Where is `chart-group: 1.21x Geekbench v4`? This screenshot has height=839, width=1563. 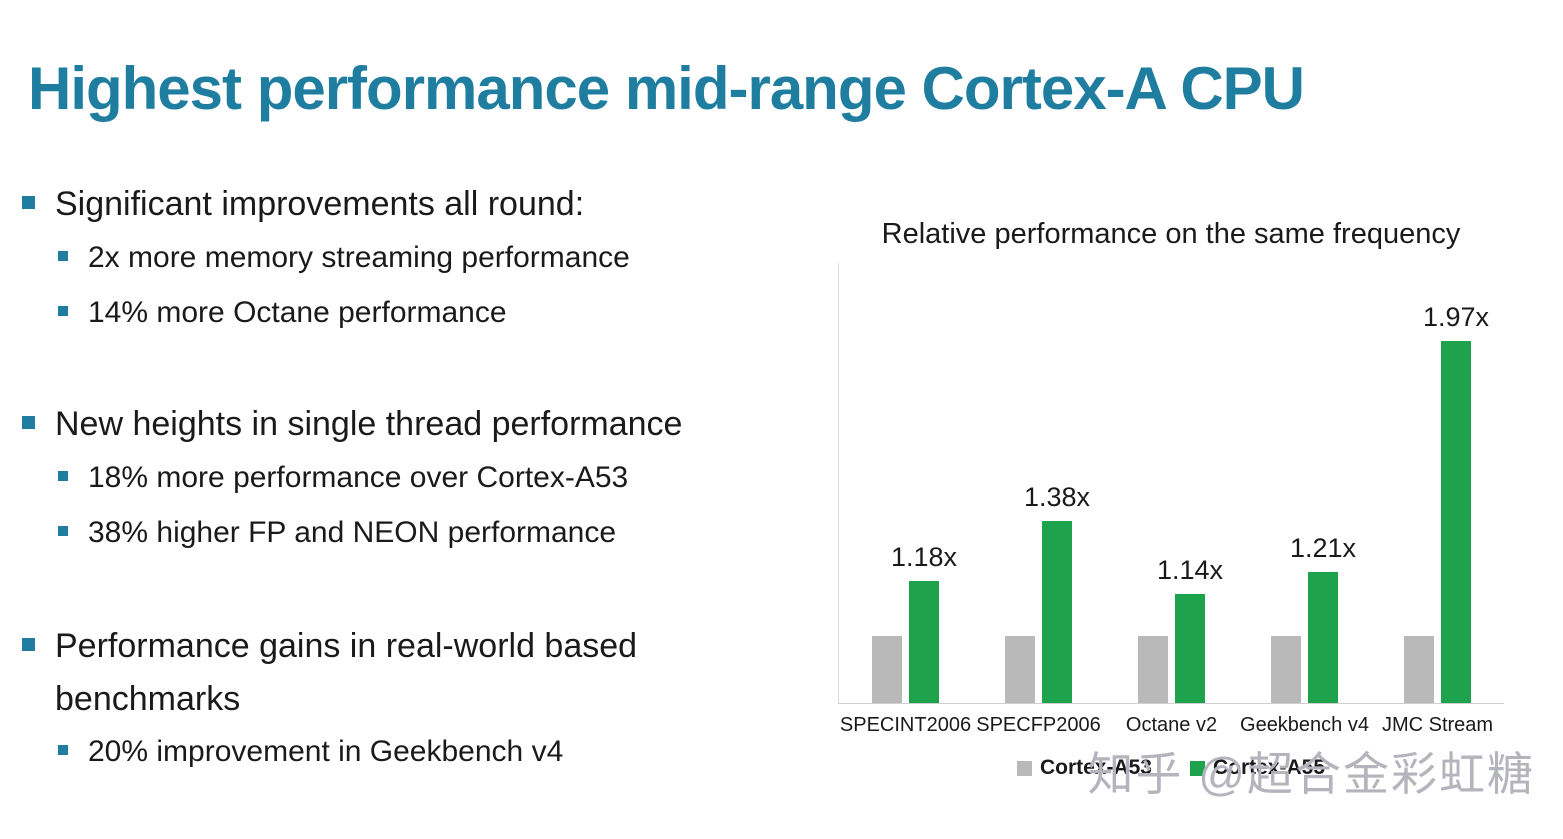 chart-group: 1.21x Geekbench v4 is located at coordinates (1304, 634).